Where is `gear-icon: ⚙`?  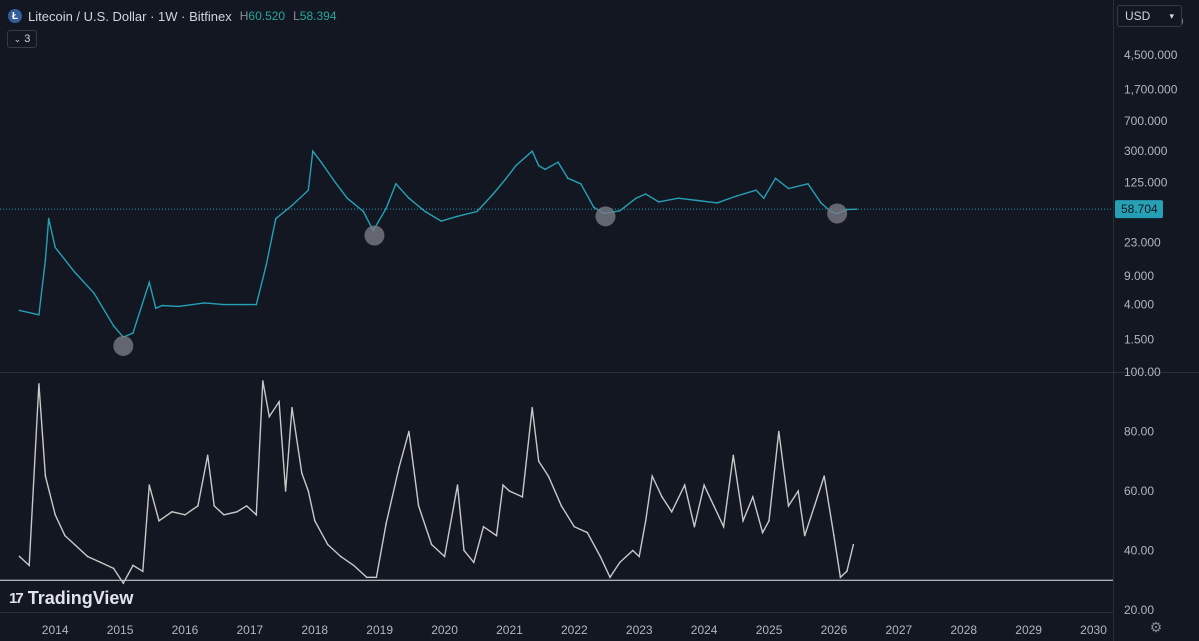
gear-icon: ⚙ is located at coordinates (1156, 627).